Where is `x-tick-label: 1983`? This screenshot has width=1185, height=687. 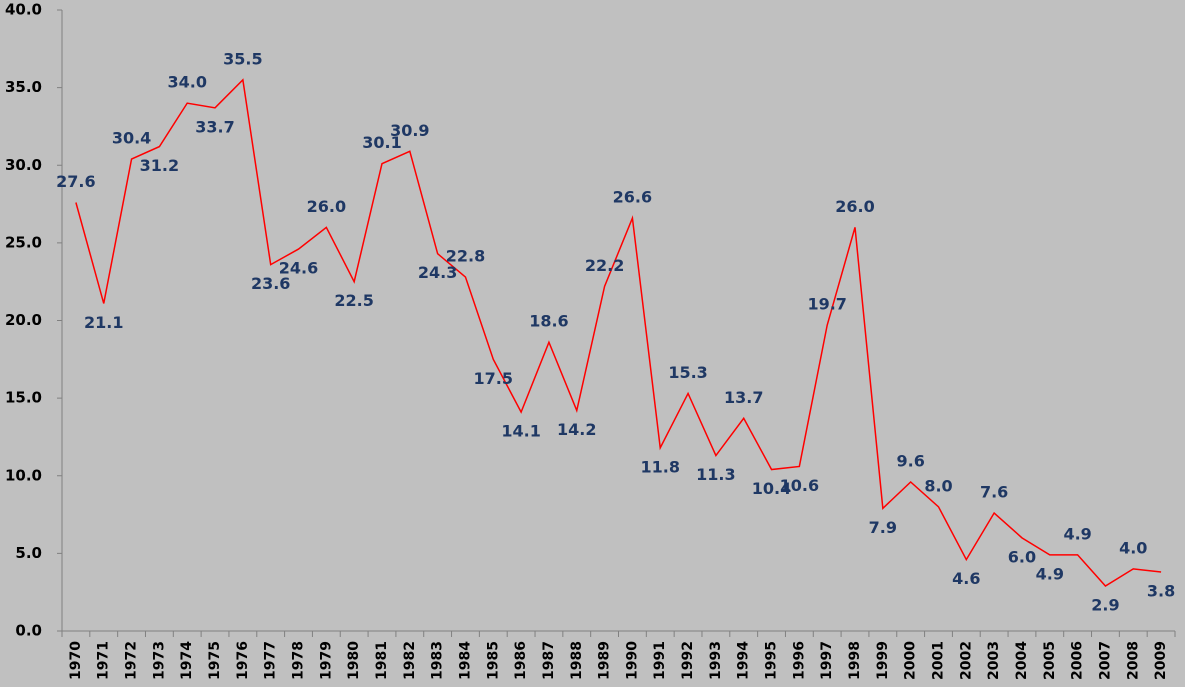 x-tick-label: 1983 is located at coordinates (438, 660).